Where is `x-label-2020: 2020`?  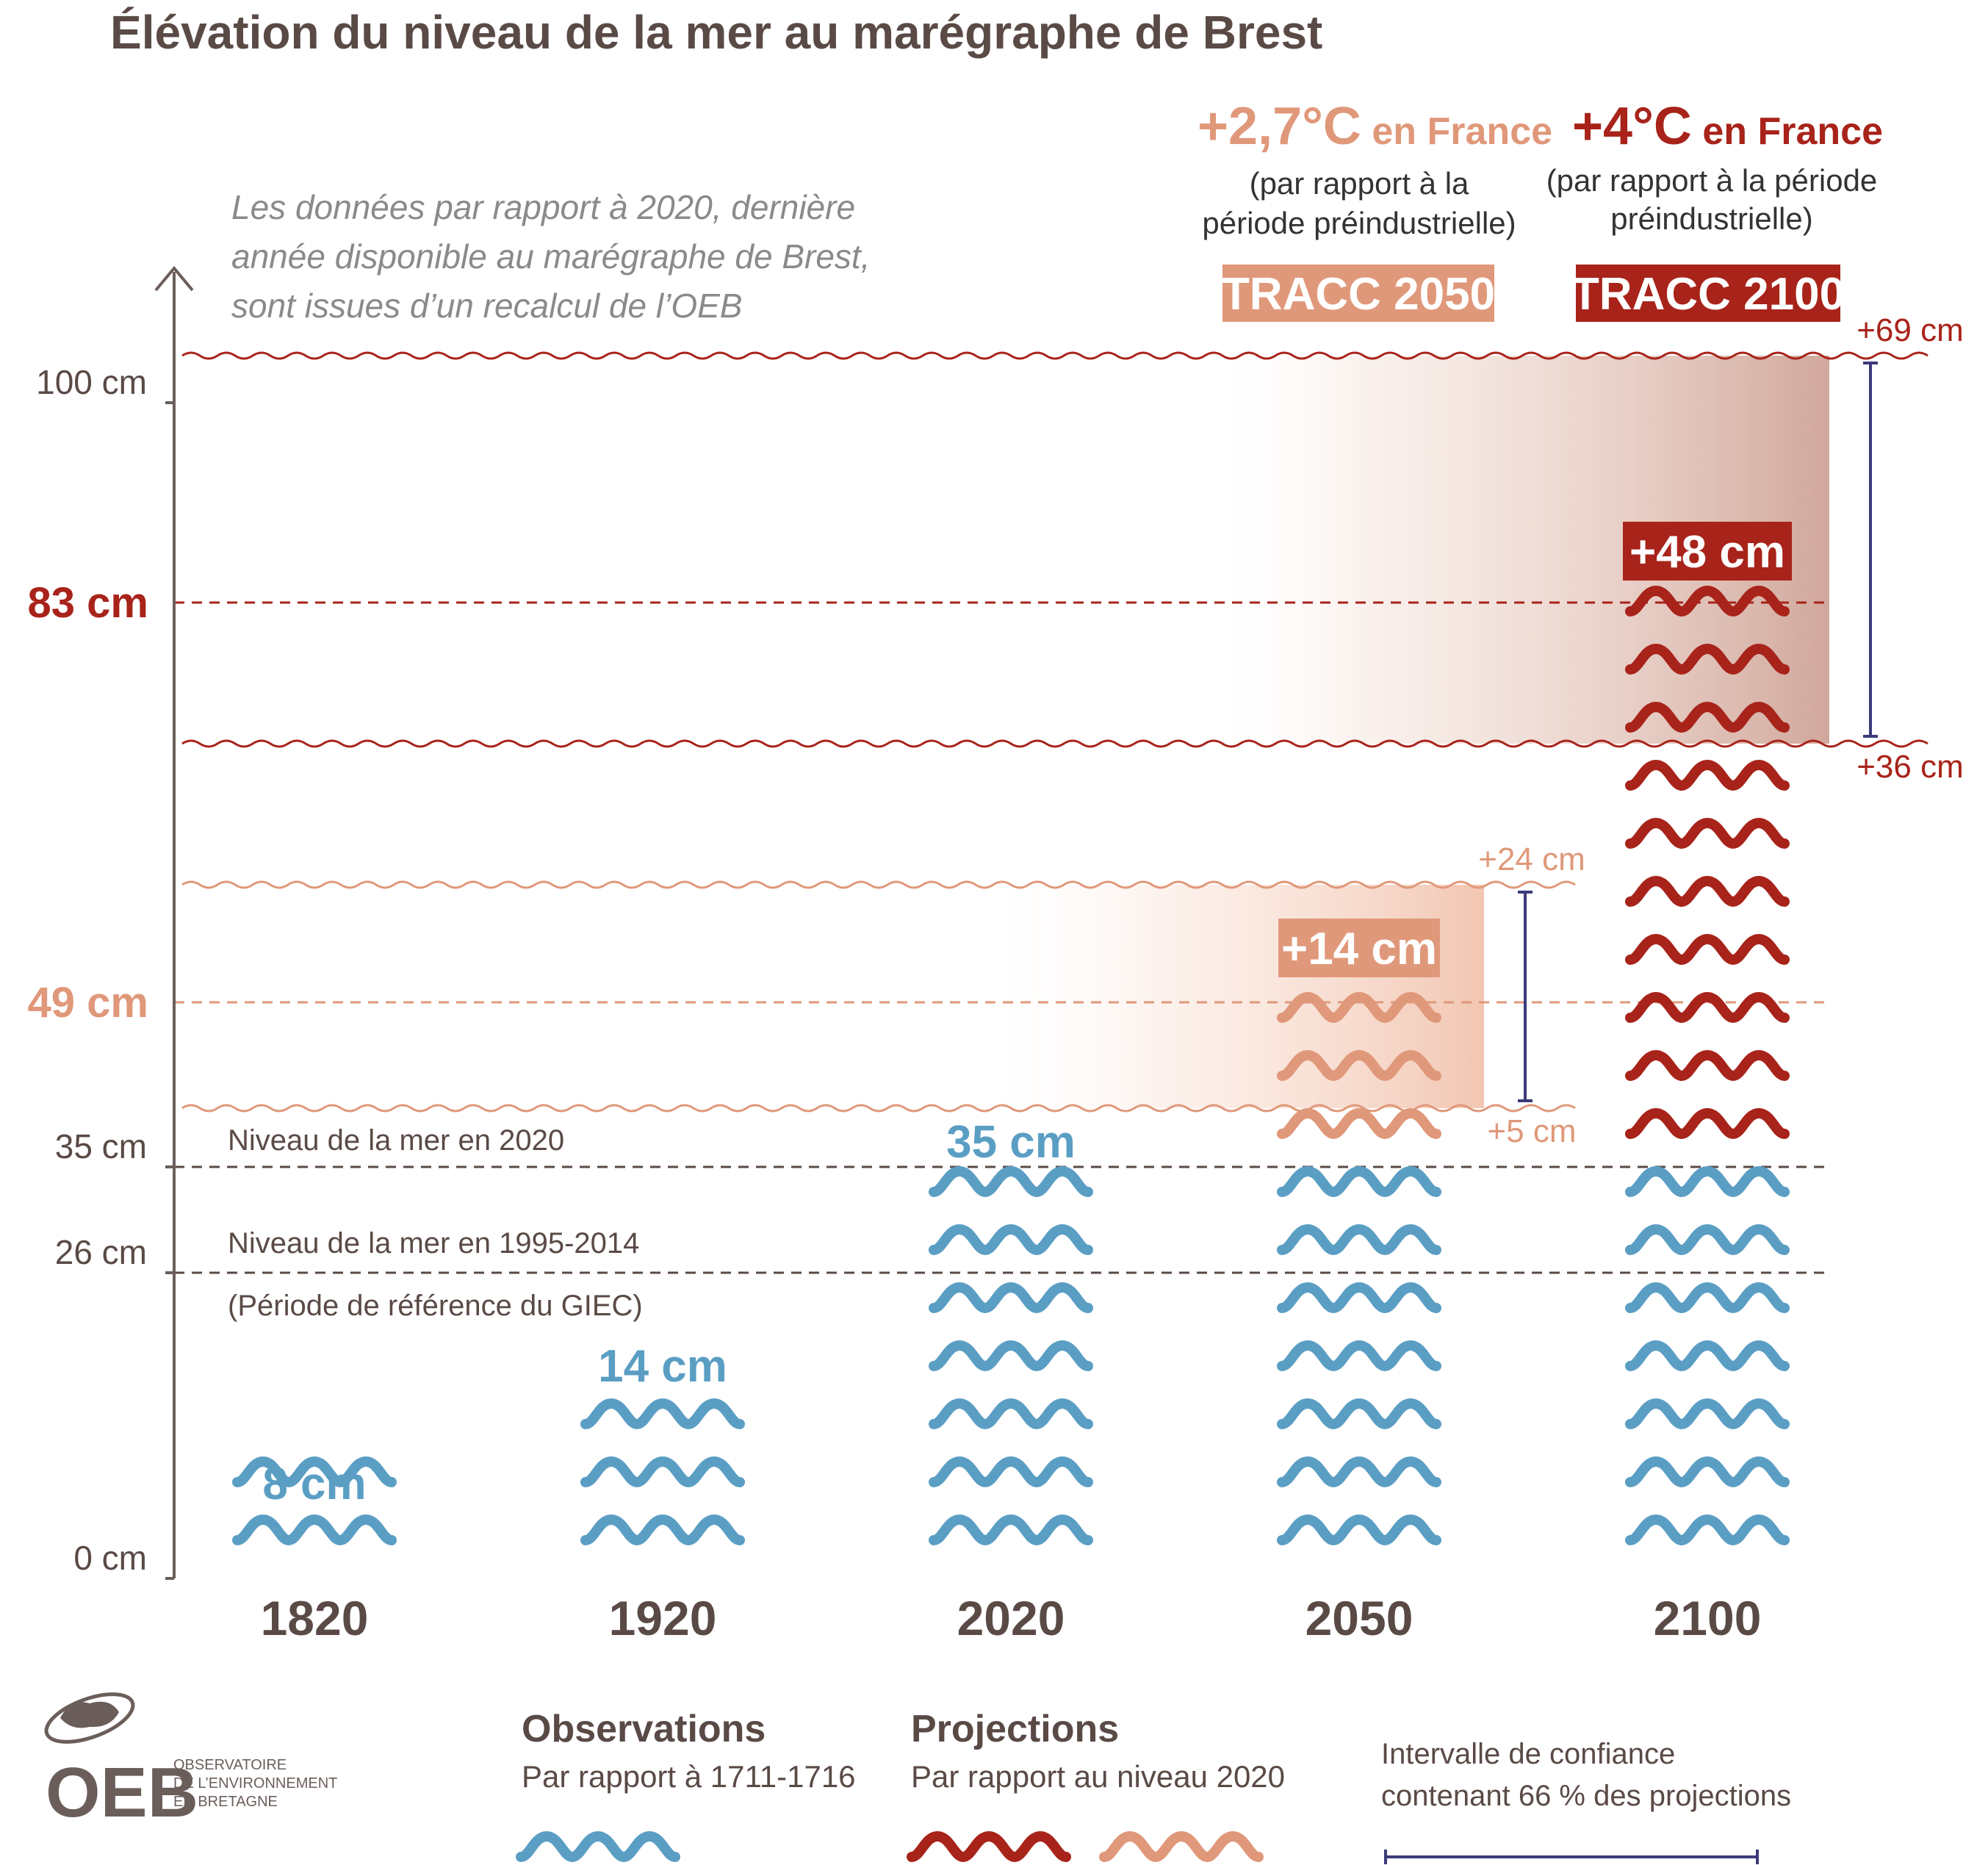
x-label-2020: 2020 is located at coordinates (1011, 1618).